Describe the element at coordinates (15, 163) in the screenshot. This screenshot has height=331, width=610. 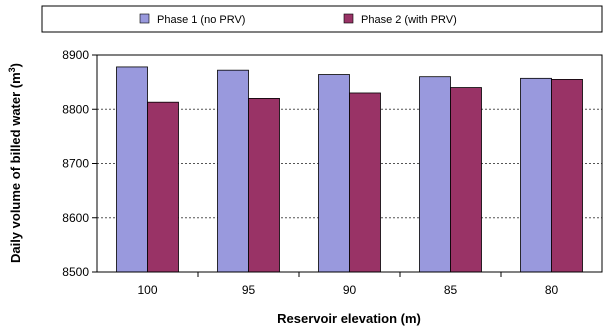
I see `y-axis-title: Daily volume of billed water (m3)` at that location.